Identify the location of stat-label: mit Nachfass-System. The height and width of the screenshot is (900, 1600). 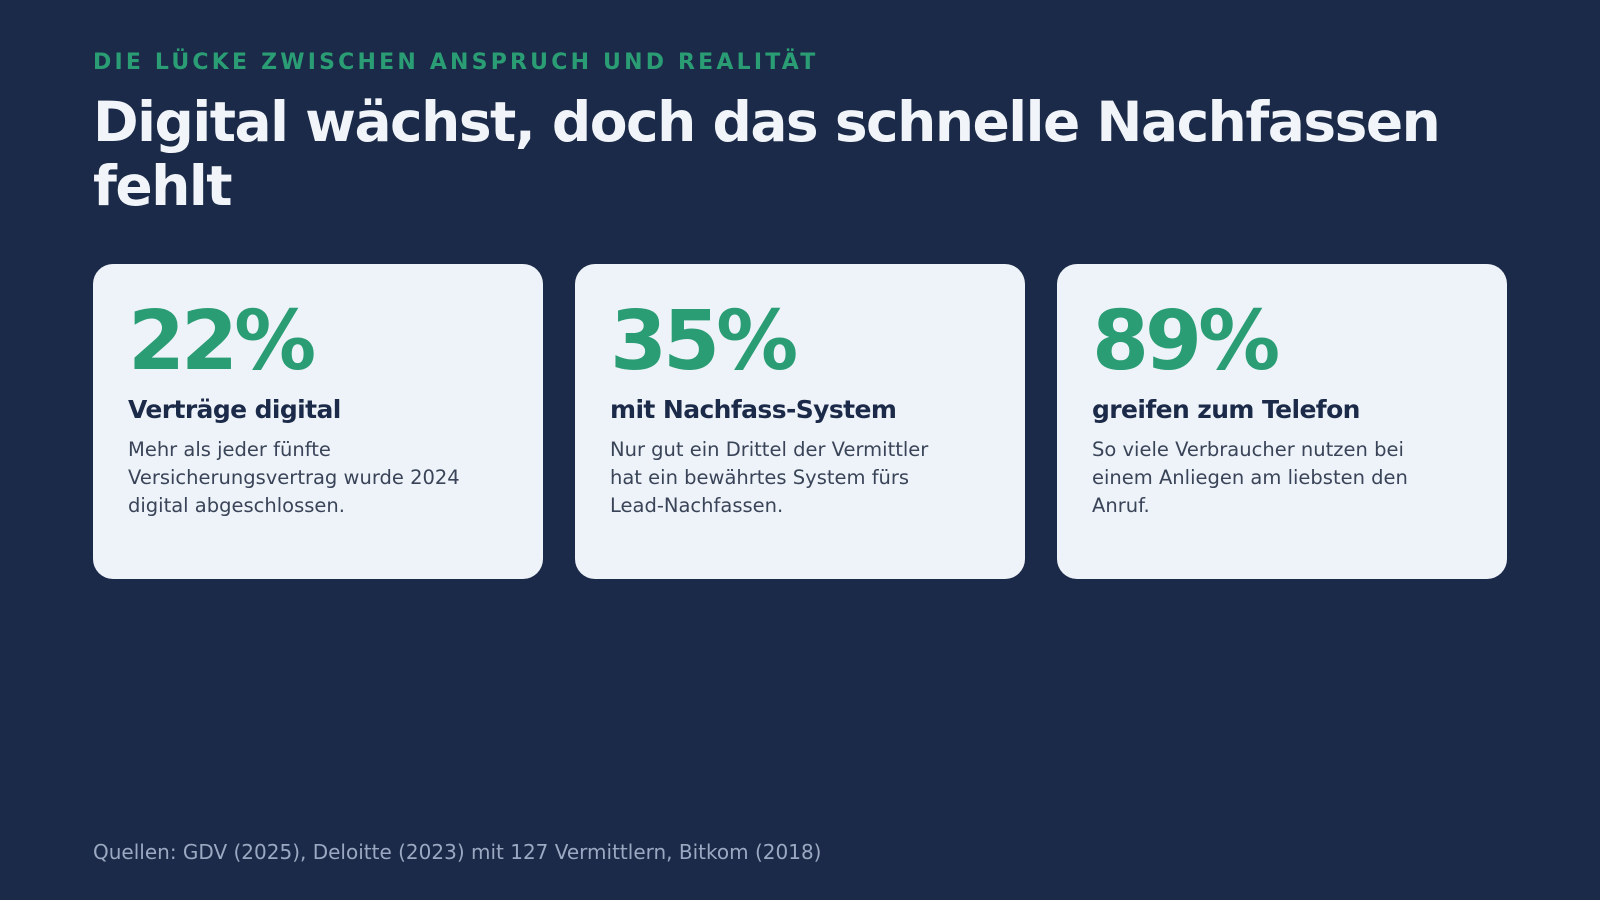
(753, 409).